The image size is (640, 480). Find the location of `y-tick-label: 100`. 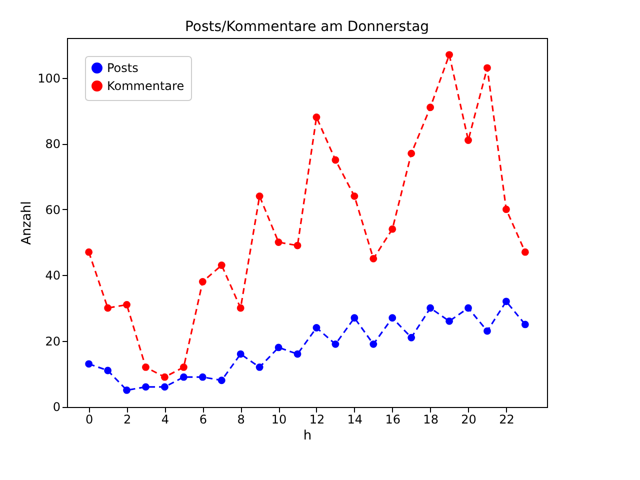

y-tick-label: 100 is located at coordinates (49, 78).